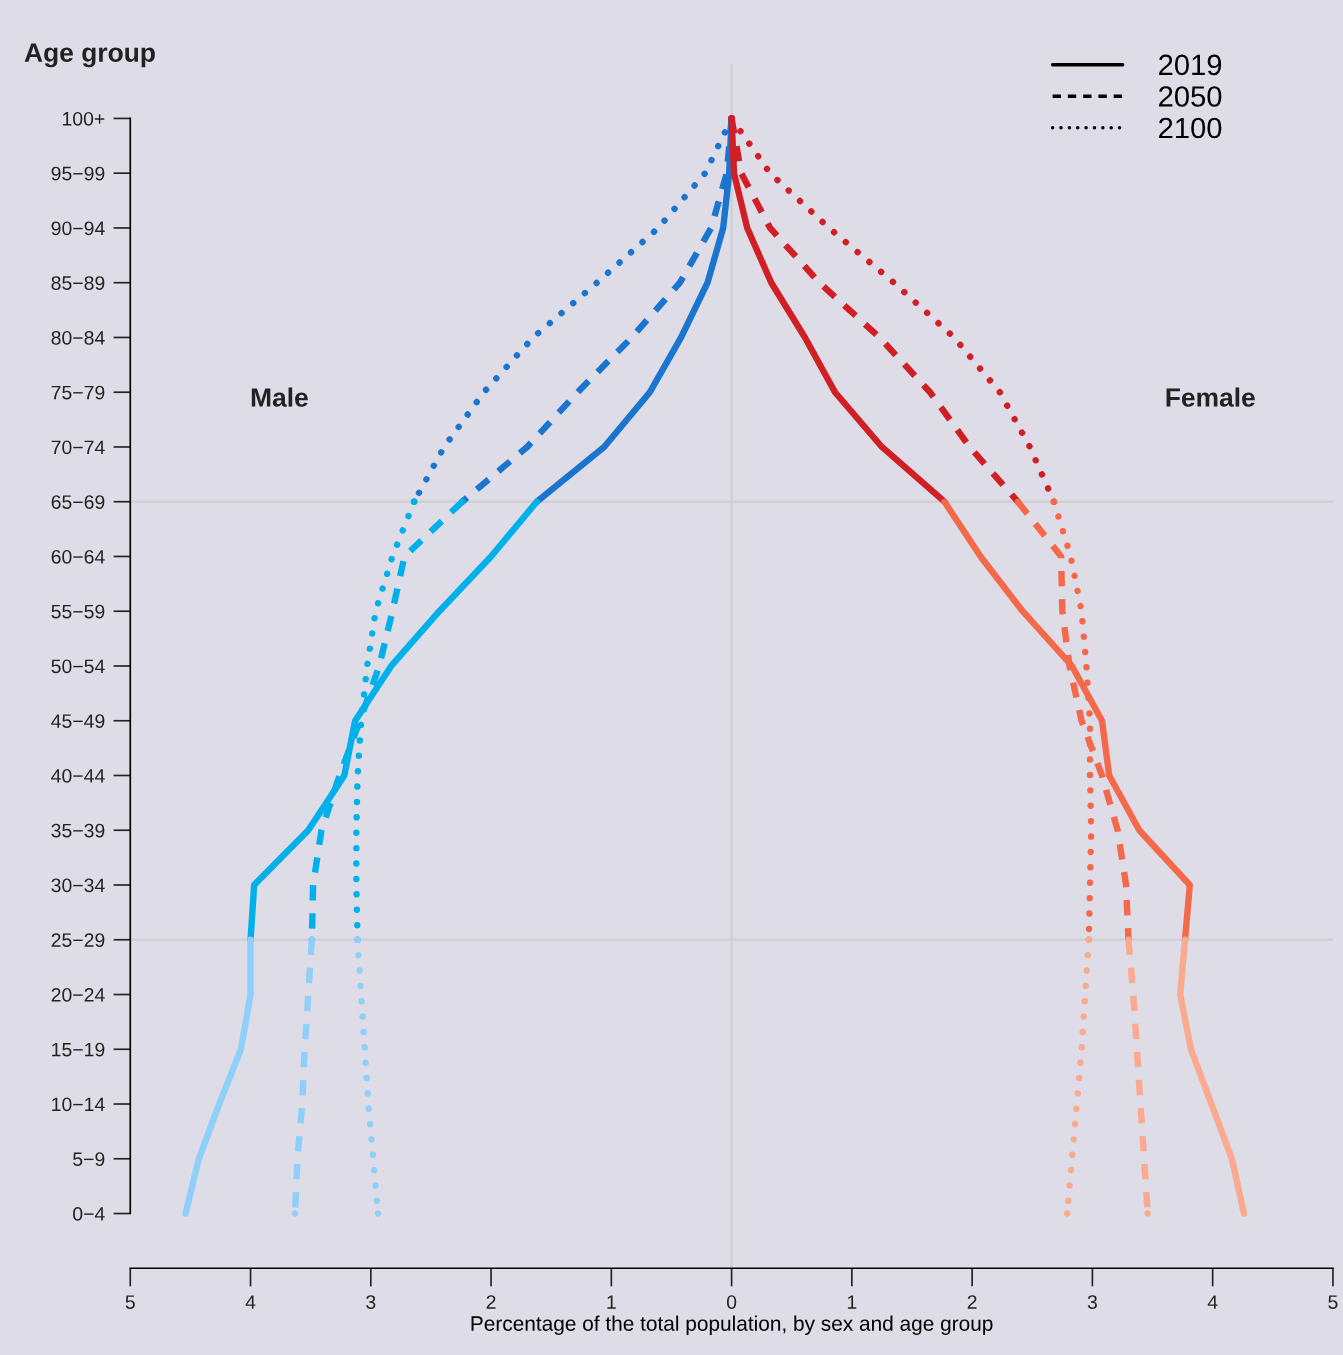  I want to click on y-axis-title: Age group, so click(89, 55).